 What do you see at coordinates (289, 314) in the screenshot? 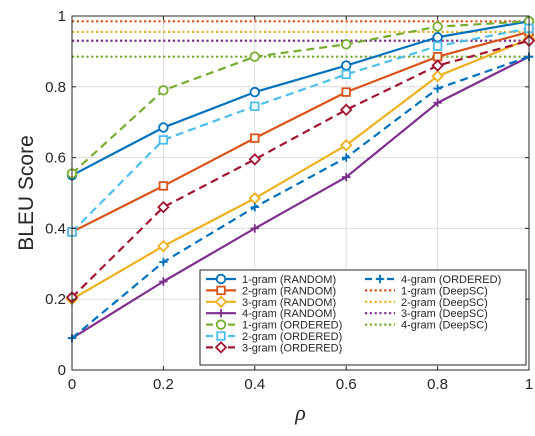
I see `legend-label: 4-gram (RANDOM)` at bounding box center [289, 314].